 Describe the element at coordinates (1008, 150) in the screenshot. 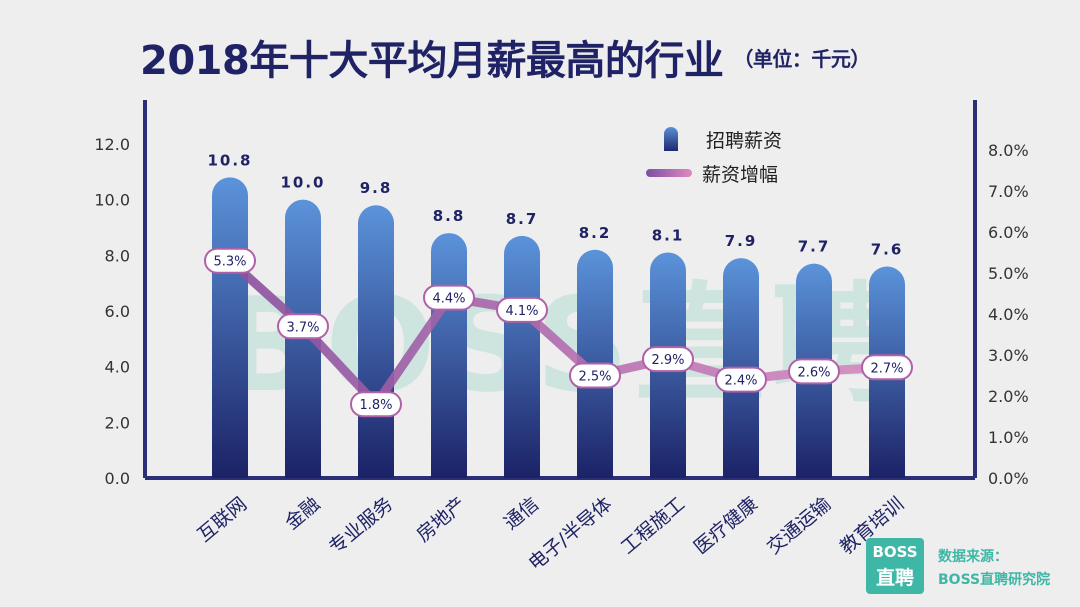

I see `y-right-tick-label: 8.0%` at that location.